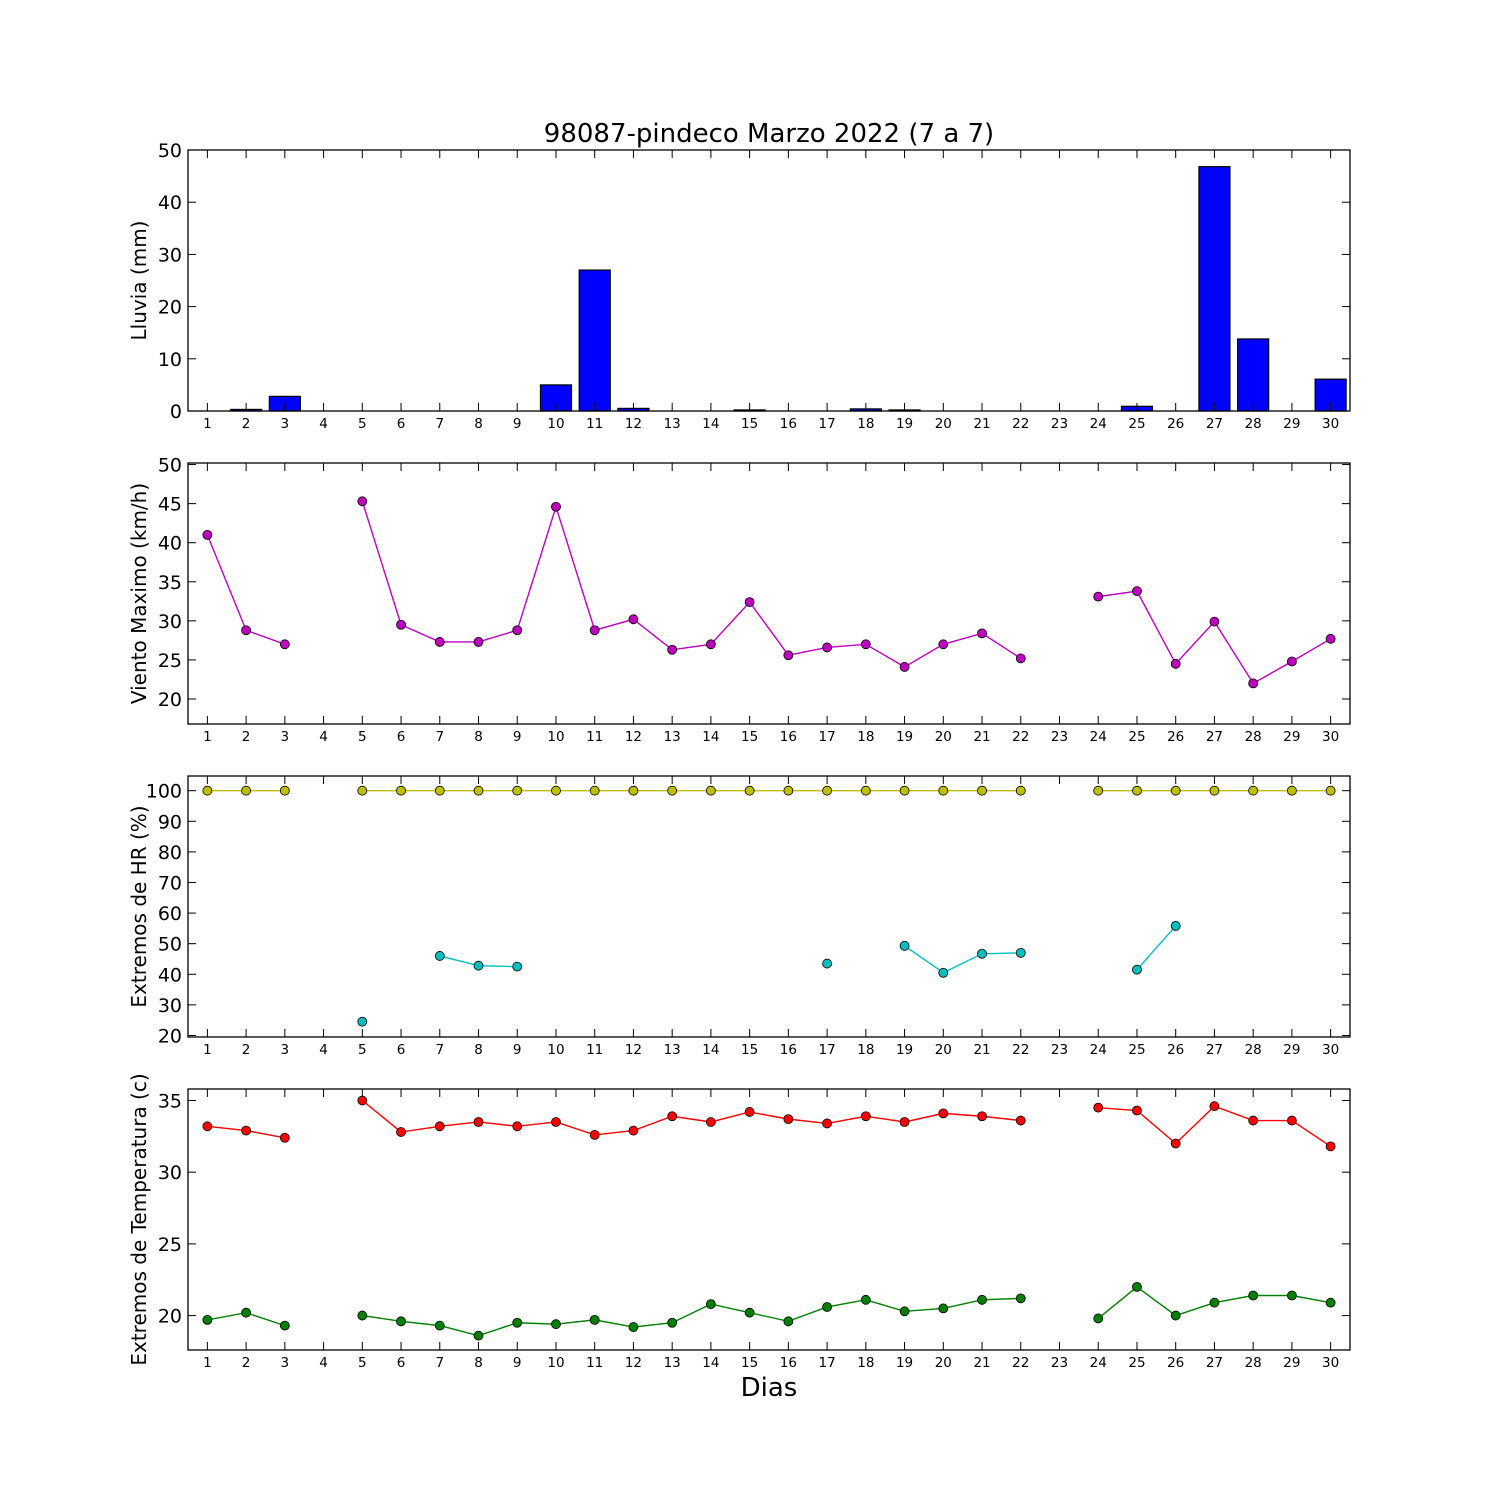  Describe the element at coordinates (170, 505) in the screenshot. I see `y-tick-label: 45` at that location.